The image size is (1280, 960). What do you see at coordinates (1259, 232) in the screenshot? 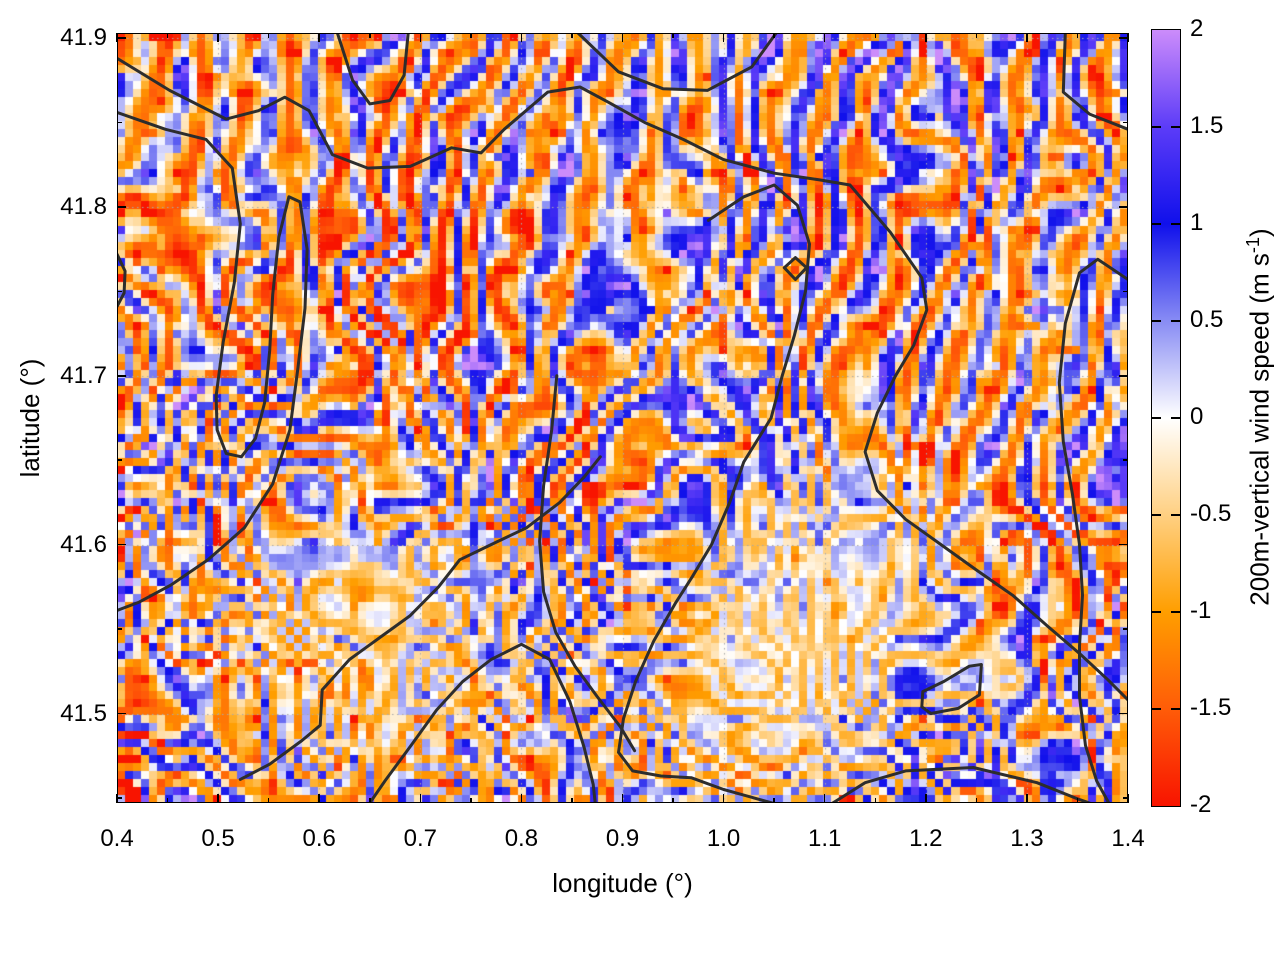
I see `colorbar-label-suffix: )` at bounding box center [1259, 232].